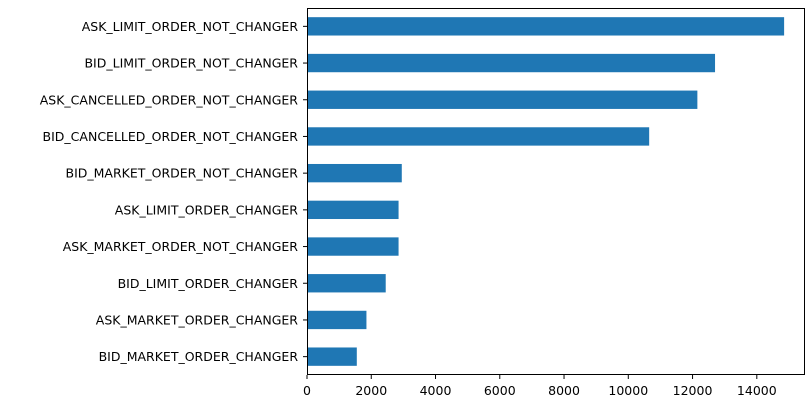  I want to click on bar-bid-limit-order-changer, so click(346, 283).